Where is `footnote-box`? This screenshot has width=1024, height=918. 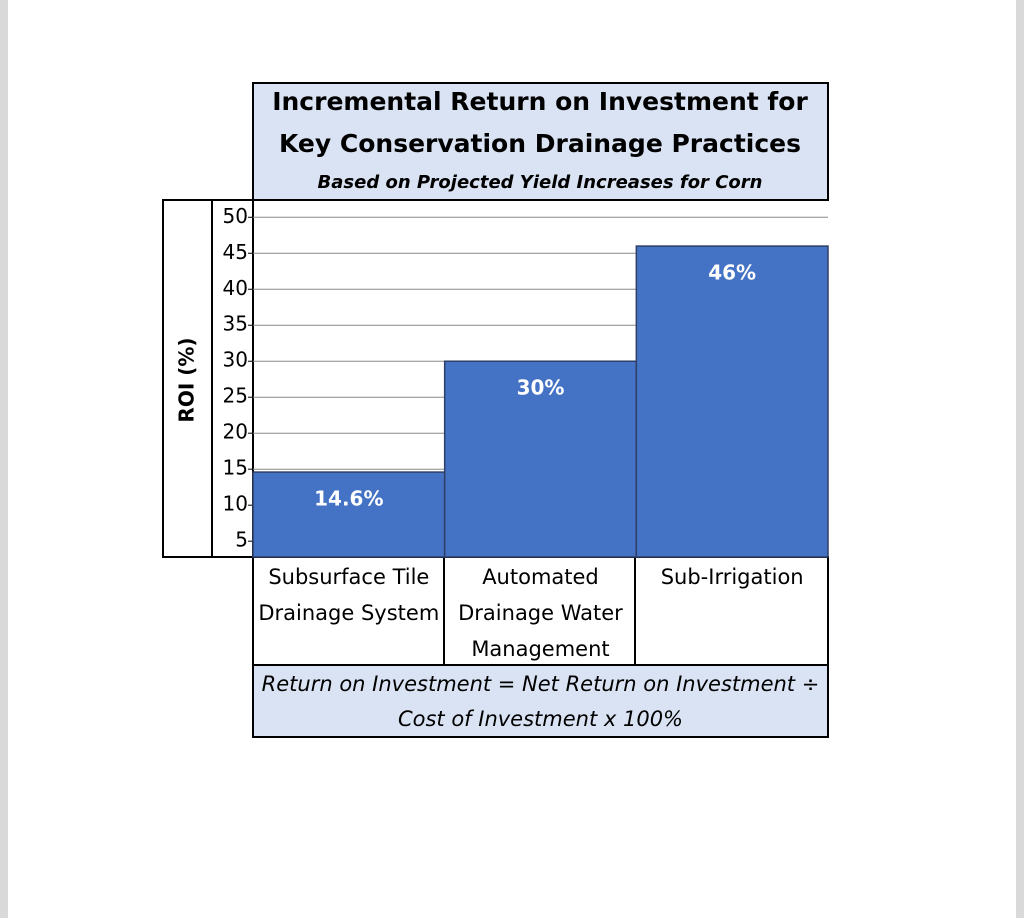 footnote-box is located at coordinates (540, 701).